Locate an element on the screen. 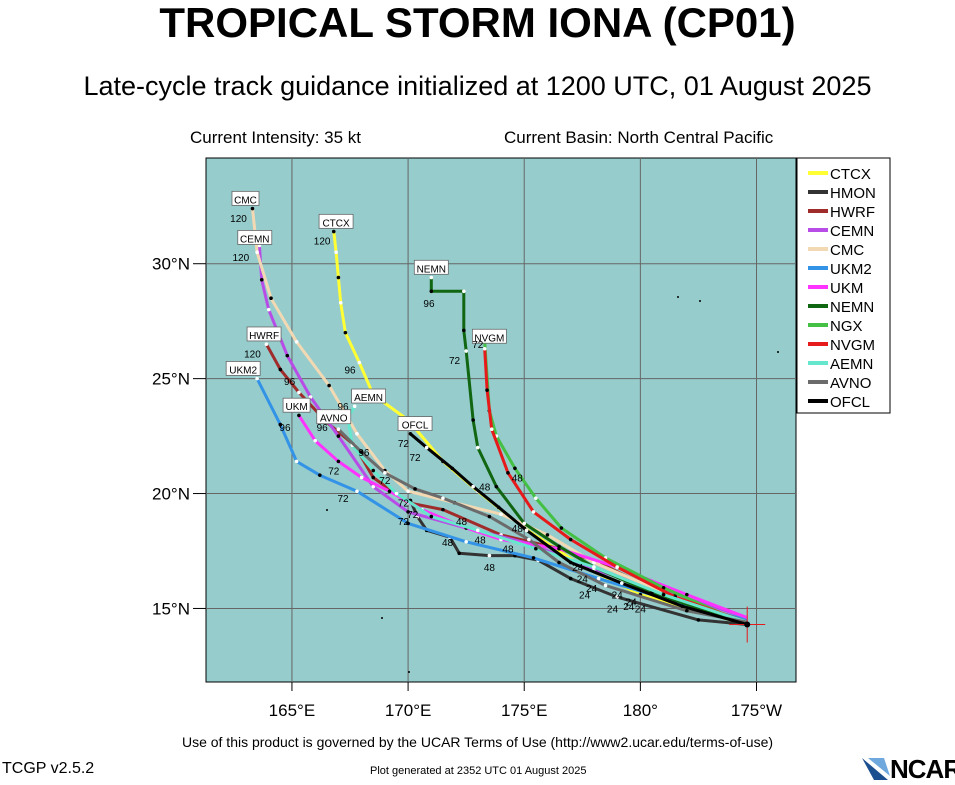  lon-tick-label: 175°W is located at coordinates (756, 710).